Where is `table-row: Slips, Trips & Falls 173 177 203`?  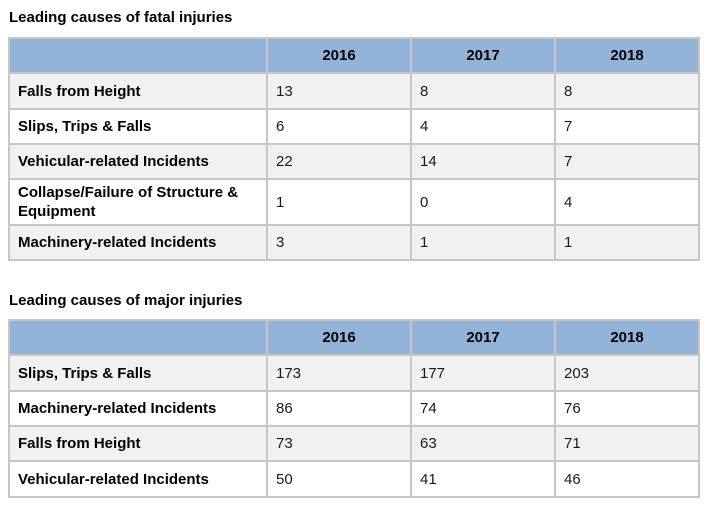 table-row: Slips, Trips & Falls 173 177 203 is located at coordinates (354, 373).